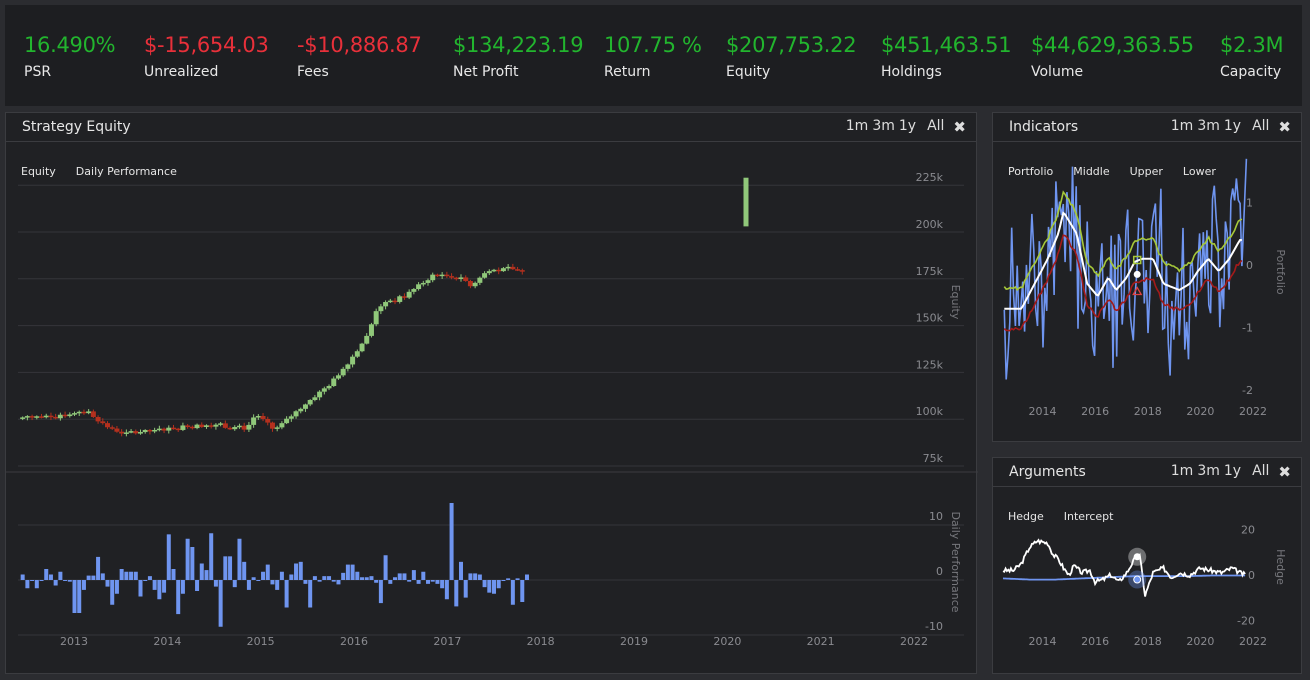 The width and height of the screenshot is (1310, 680). What do you see at coordinates (38, 72) in the screenshot?
I see `stat-label: PSR` at bounding box center [38, 72].